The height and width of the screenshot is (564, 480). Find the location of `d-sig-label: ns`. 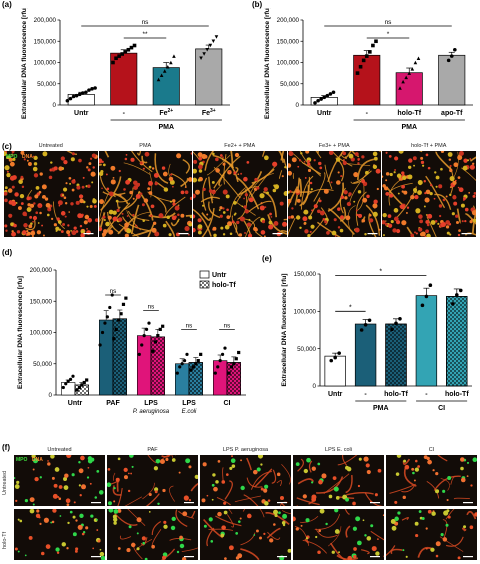

d-sig-label: ns is located at coordinates (227, 325).